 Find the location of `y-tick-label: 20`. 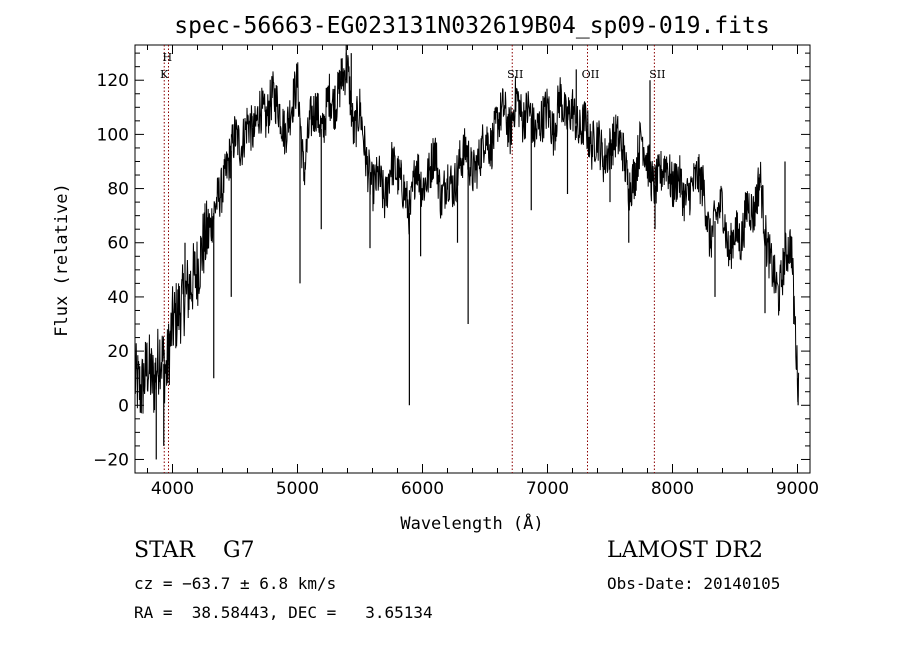

y-tick-label: 20 is located at coordinates (118, 352).